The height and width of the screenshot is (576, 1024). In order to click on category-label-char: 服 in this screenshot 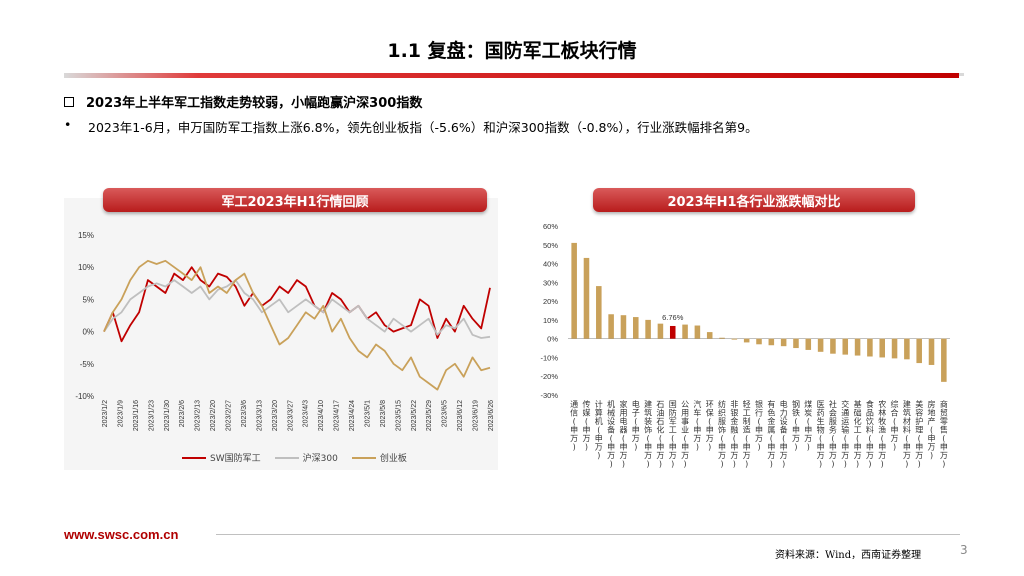, I will do `click(722, 421)`.